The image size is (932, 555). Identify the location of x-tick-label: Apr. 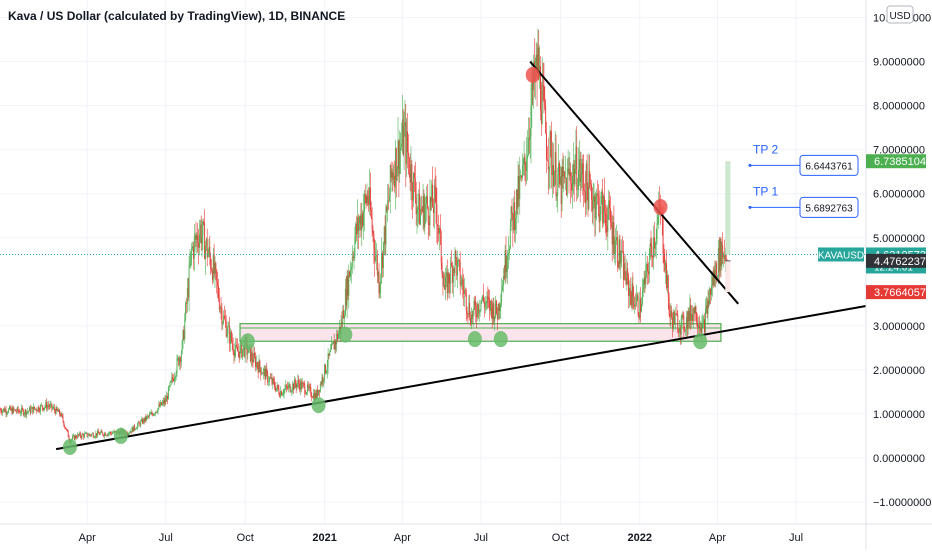
(717, 538).